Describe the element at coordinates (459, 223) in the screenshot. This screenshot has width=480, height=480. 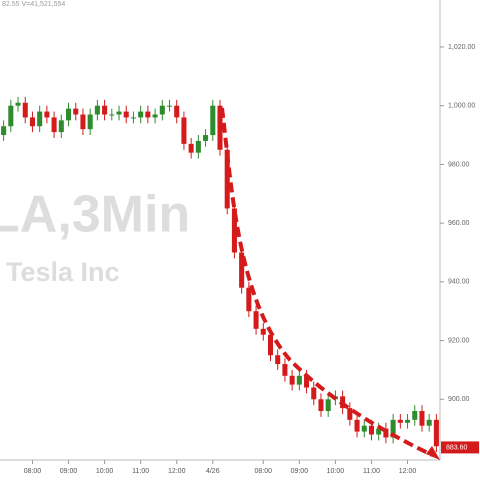
I see `y-tick-label: 960.00` at that location.